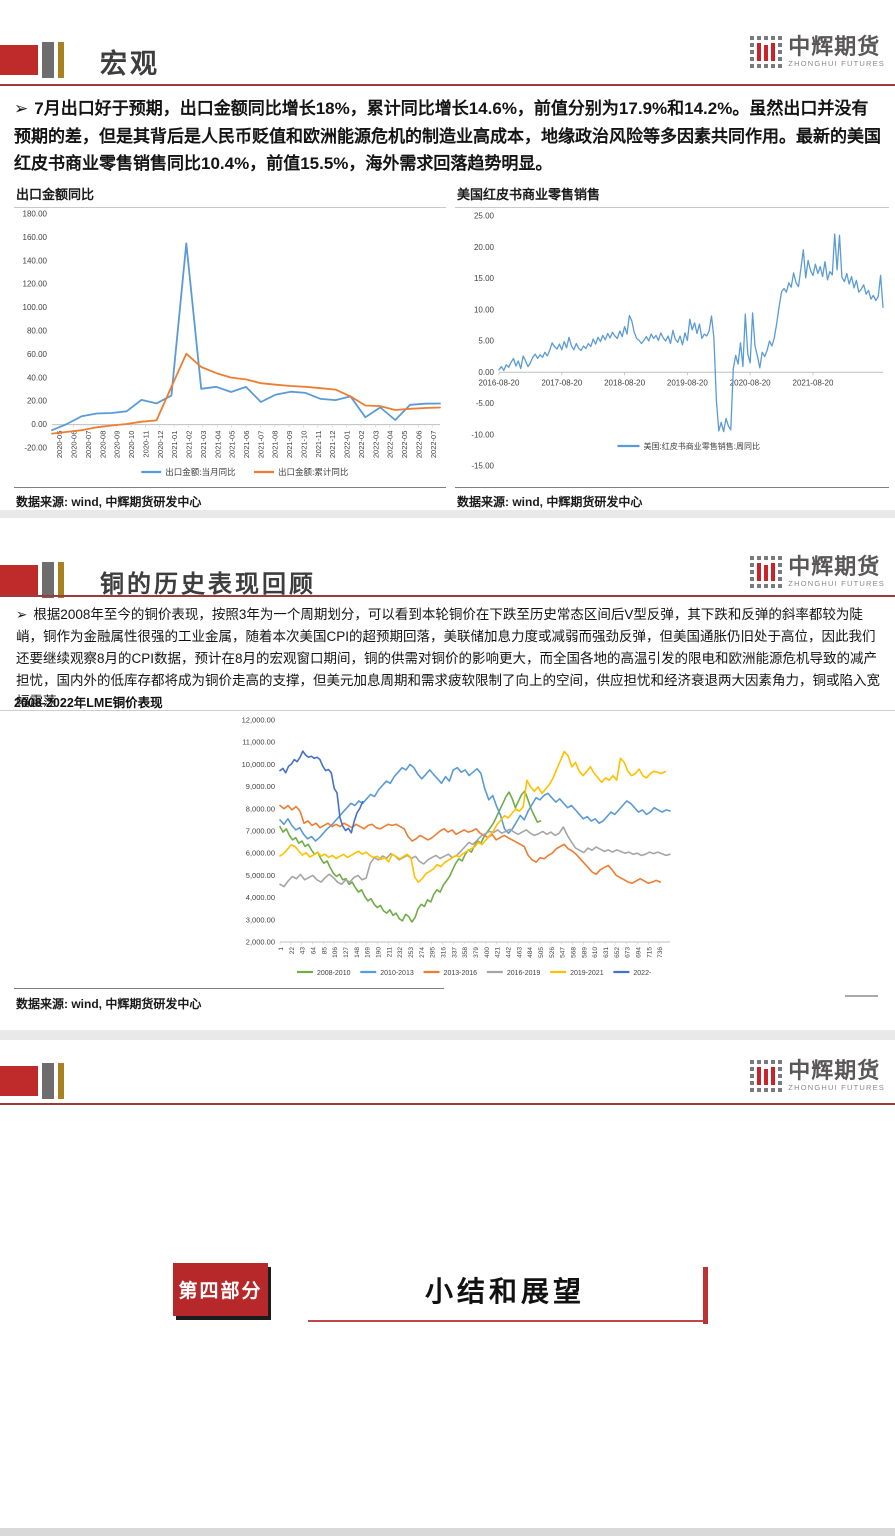 This screenshot has width=895, height=1536. Describe the element at coordinates (55, 194) in the screenshot. I see `chart-title: 出口金额同比` at that location.